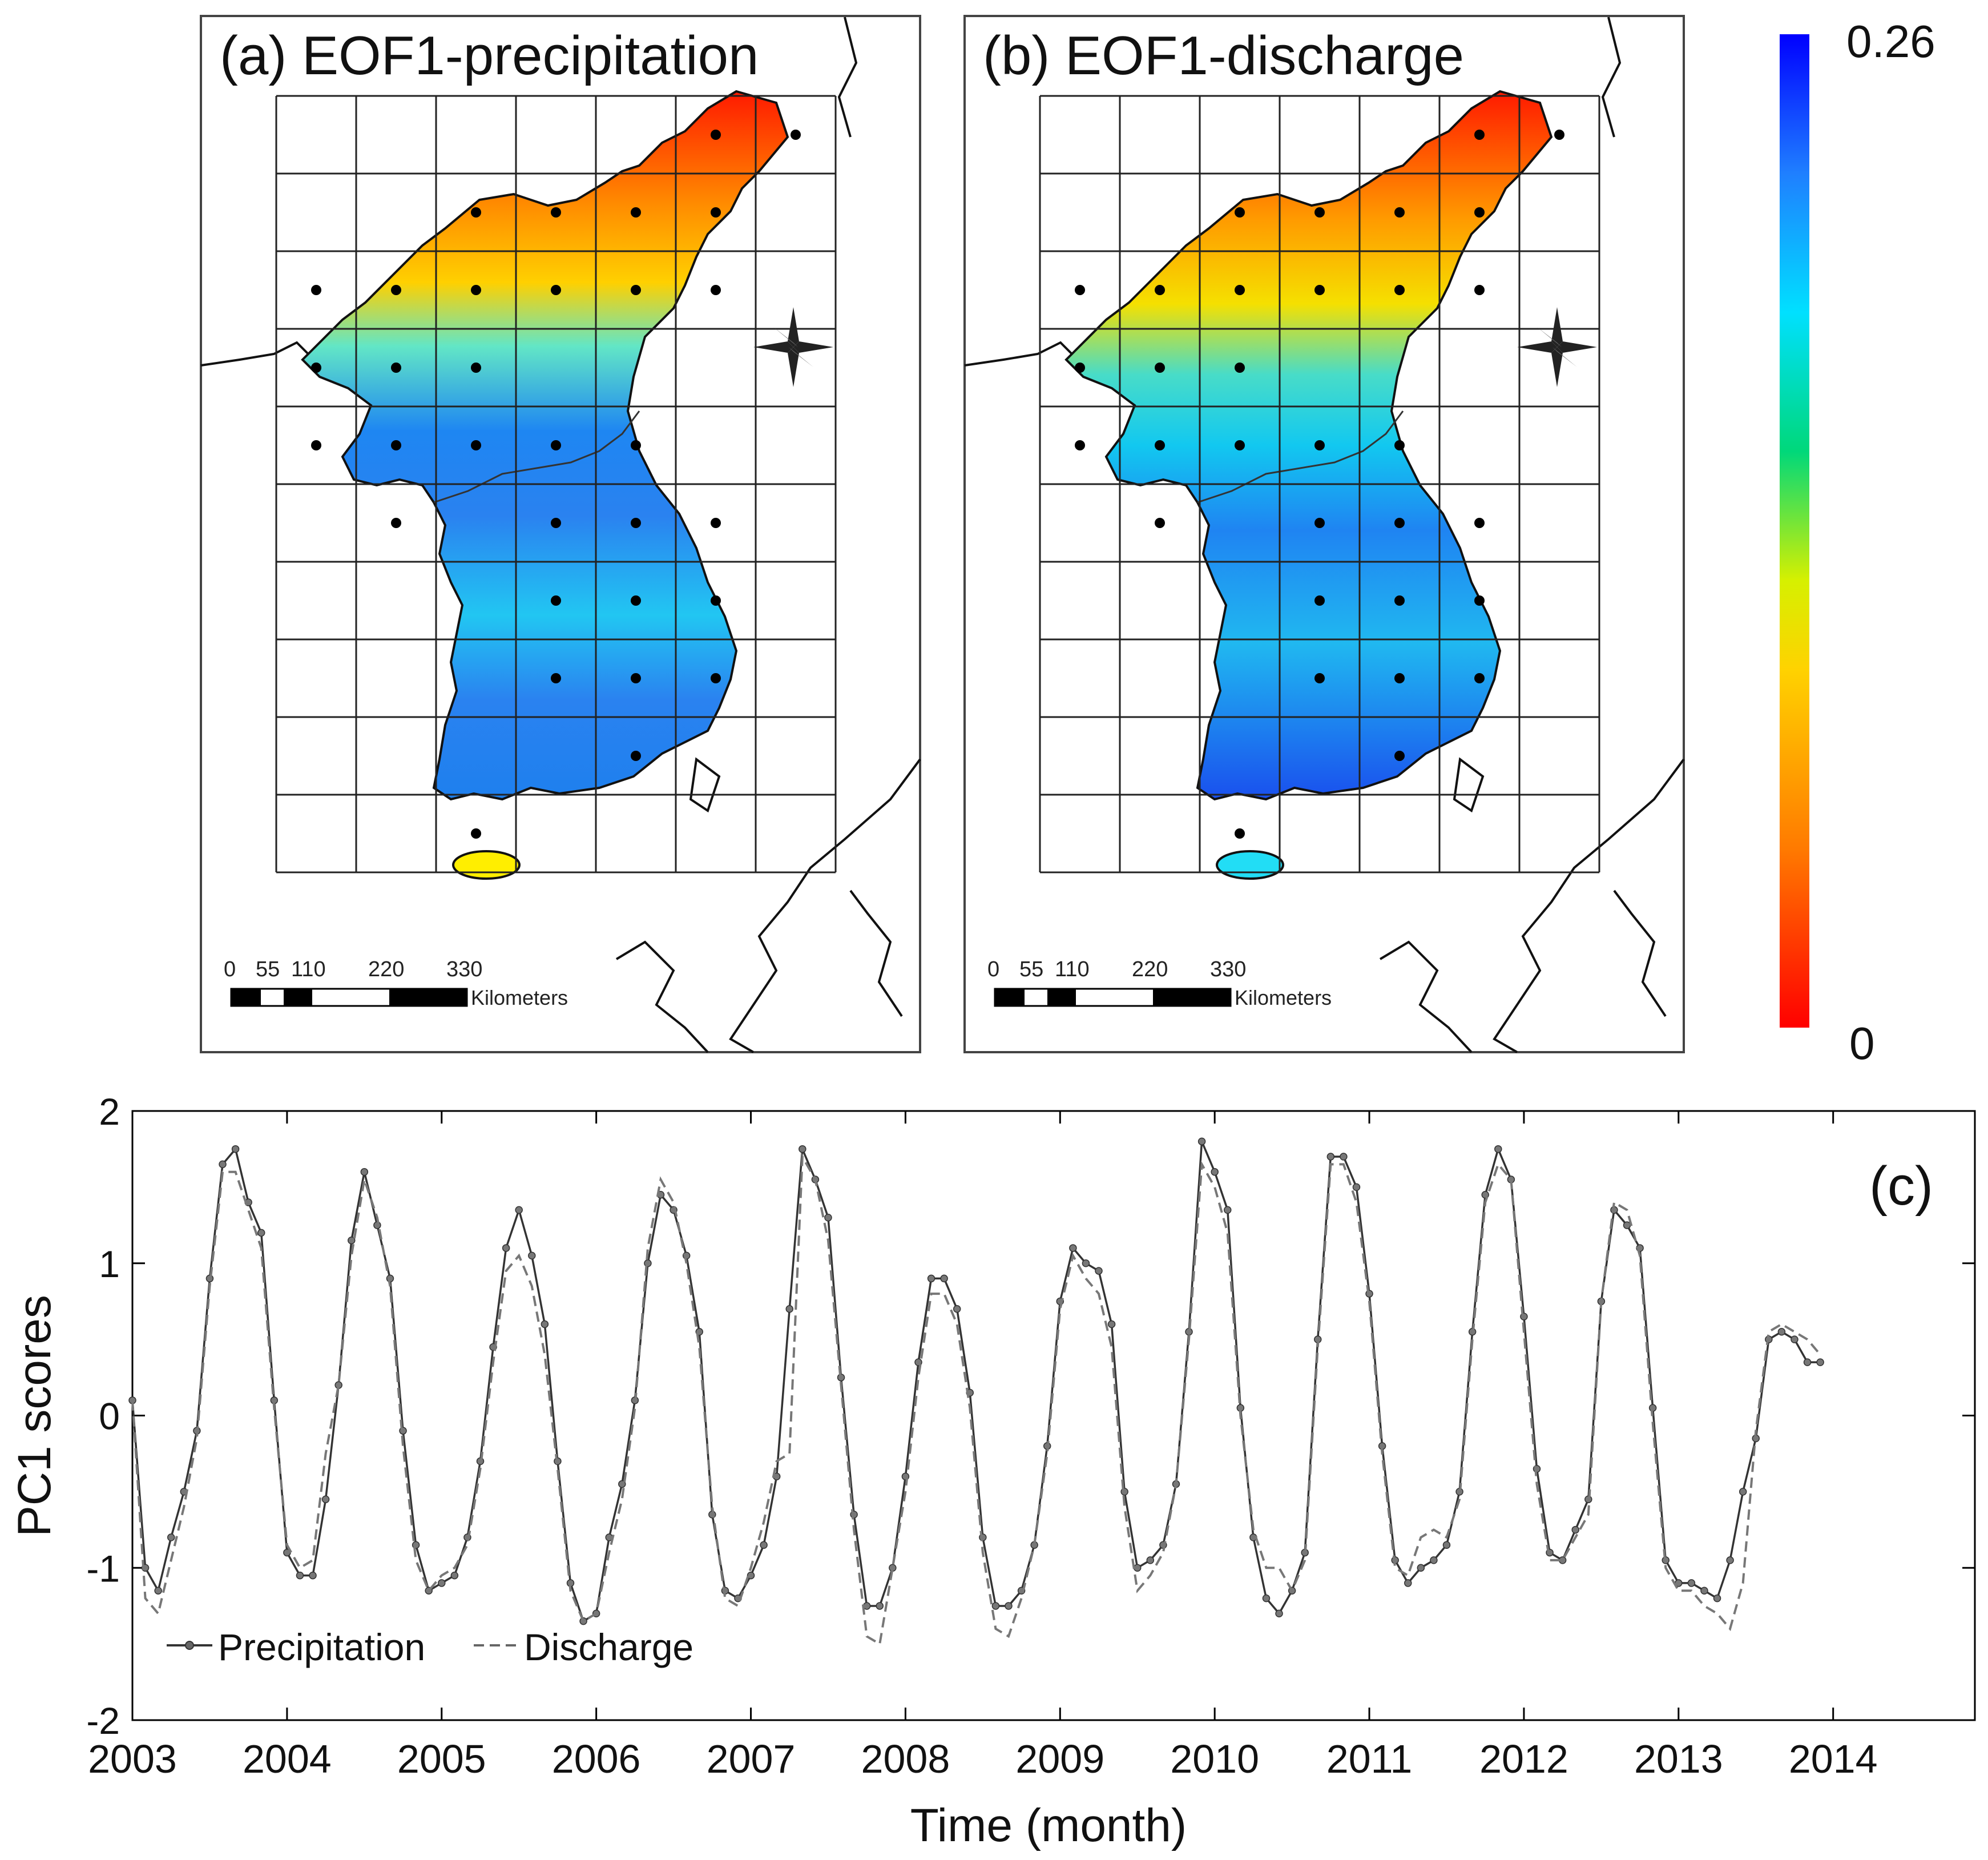  What do you see at coordinates (1250, 865) in the screenshot?
I see `jeju-b` at bounding box center [1250, 865].